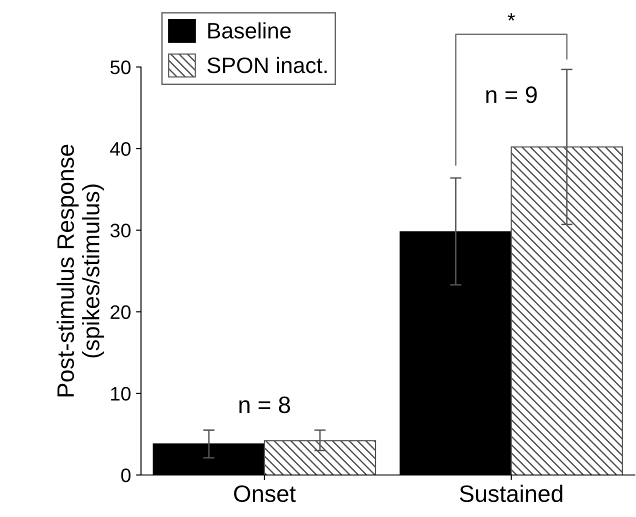  What do you see at coordinates (120, 312) in the screenshot?
I see `y-tick-label: 20` at bounding box center [120, 312].